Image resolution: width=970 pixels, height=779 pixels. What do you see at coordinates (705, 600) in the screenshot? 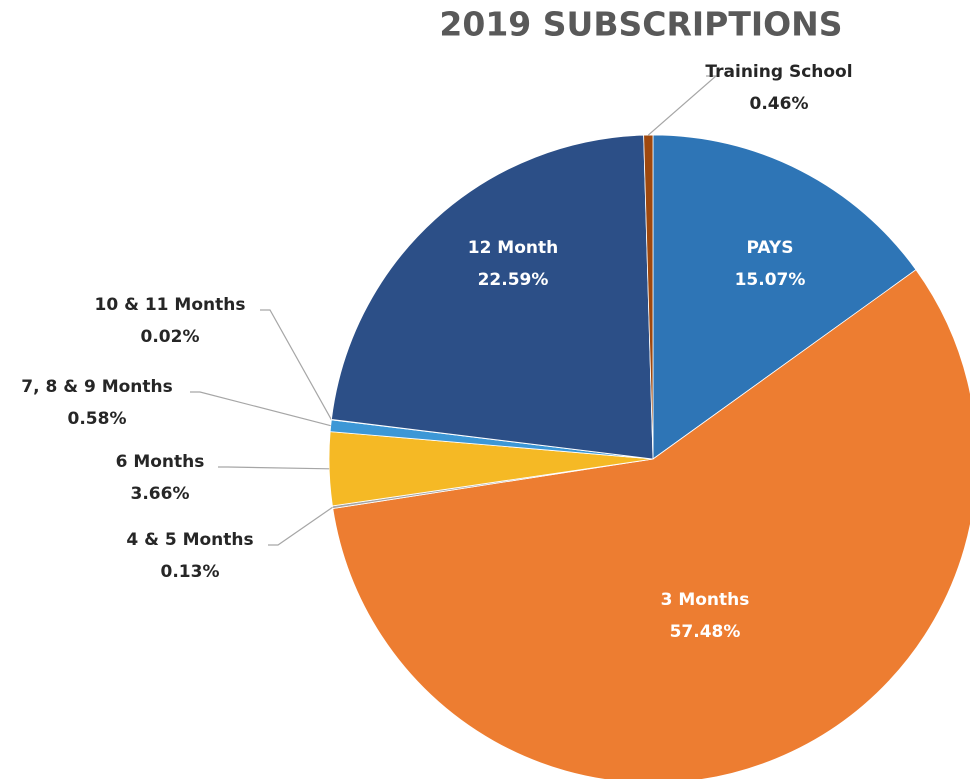
I see `slice-label: 3 Months` at bounding box center [705, 600].